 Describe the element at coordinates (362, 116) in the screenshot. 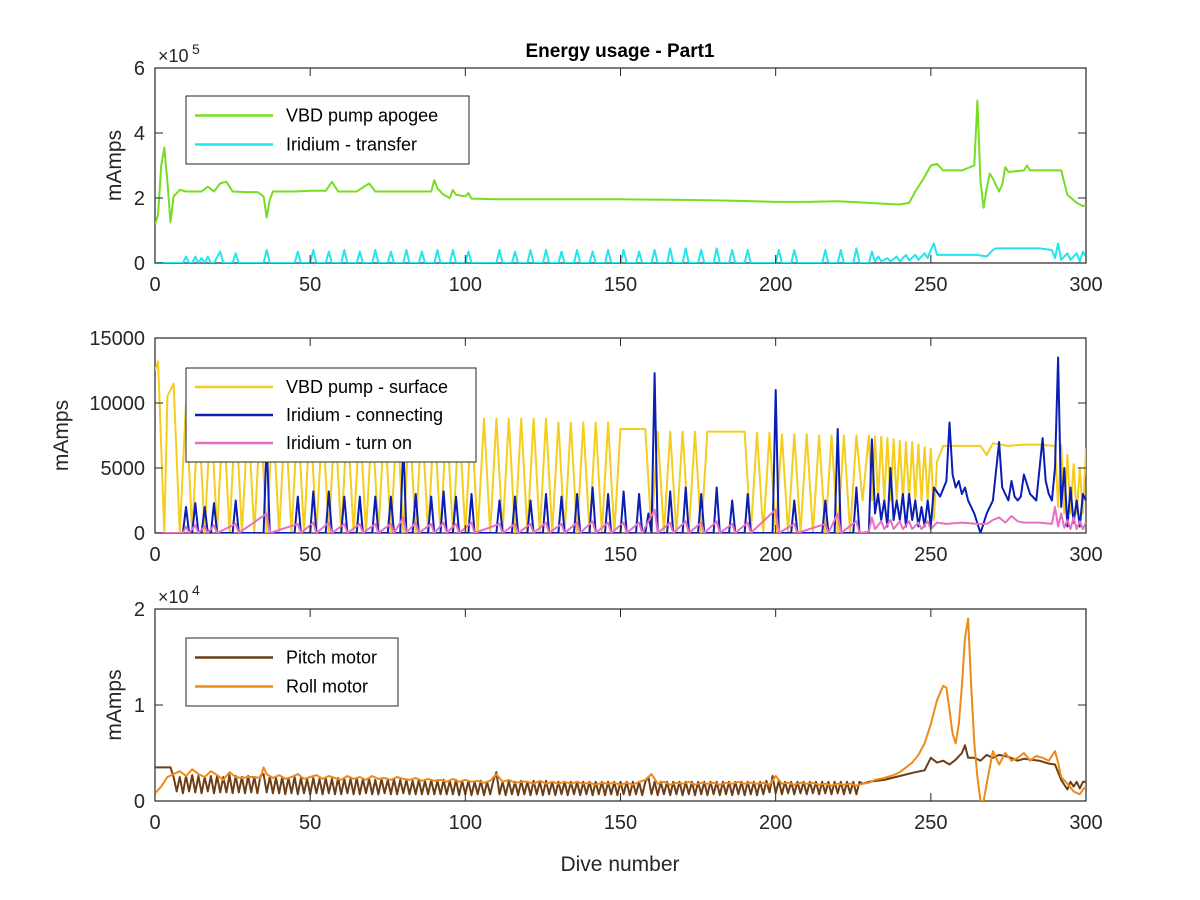

I see `legend-label: VBD pump apogee` at that location.